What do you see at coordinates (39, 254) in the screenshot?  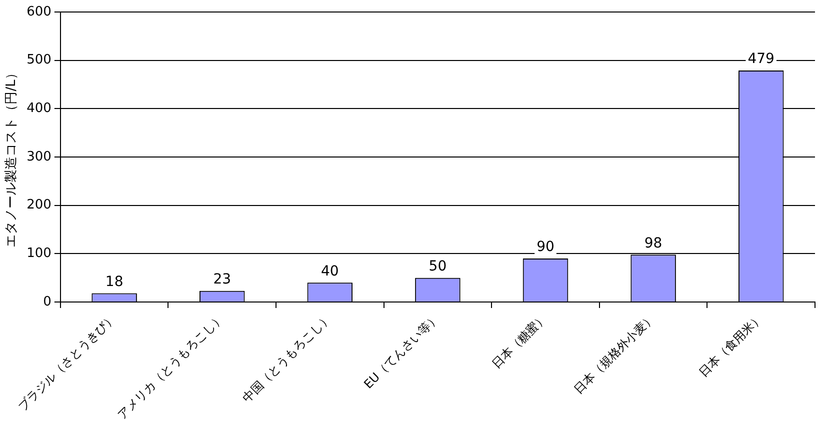 I see `y-tick-label: 100` at bounding box center [39, 254].